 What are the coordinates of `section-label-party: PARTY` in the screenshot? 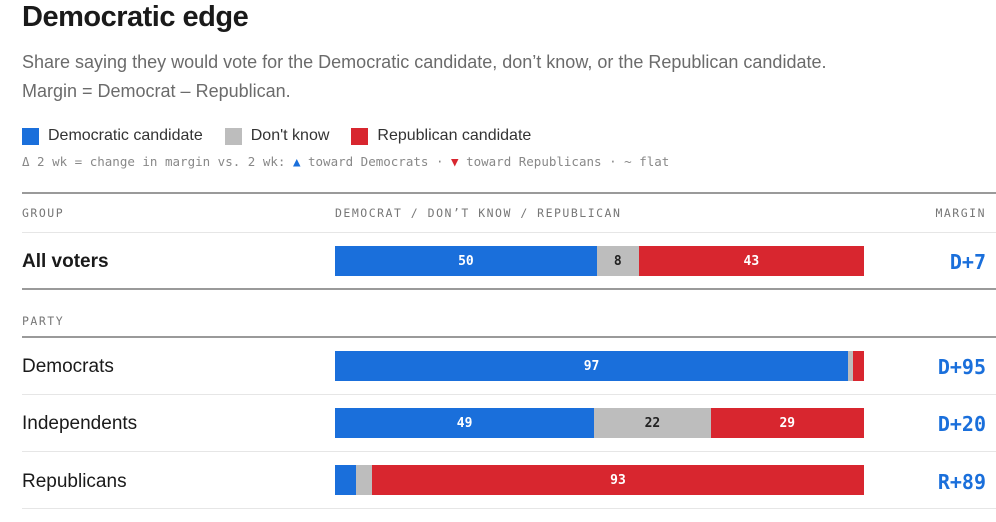 It's located at (43, 321).